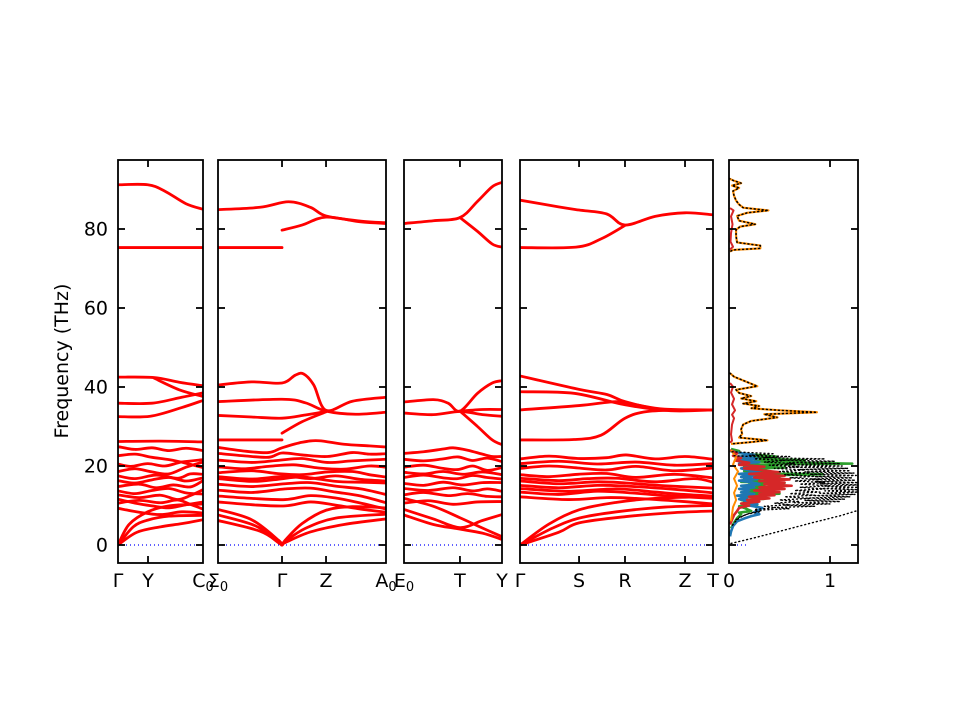  Describe the element at coordinates (761, 487) in the screenshot. I see `dos-curve-red-low` at that location.